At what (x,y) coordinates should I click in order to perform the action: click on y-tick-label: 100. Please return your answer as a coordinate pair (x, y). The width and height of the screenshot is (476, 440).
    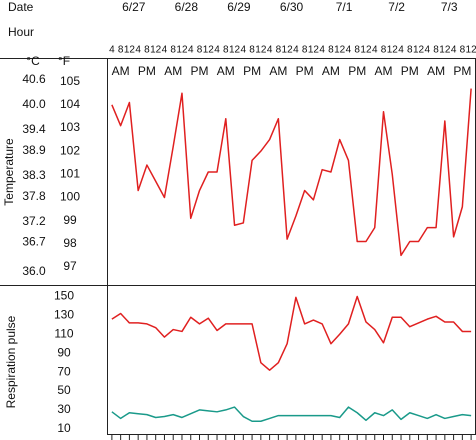
    Looking at the image, I should click on (70, 197).